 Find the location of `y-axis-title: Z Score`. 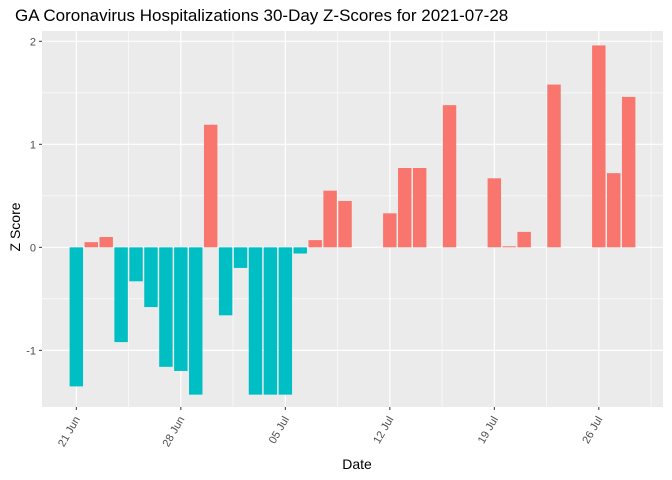

y-axis-title: Z Score is located at coordinates (15, 226).